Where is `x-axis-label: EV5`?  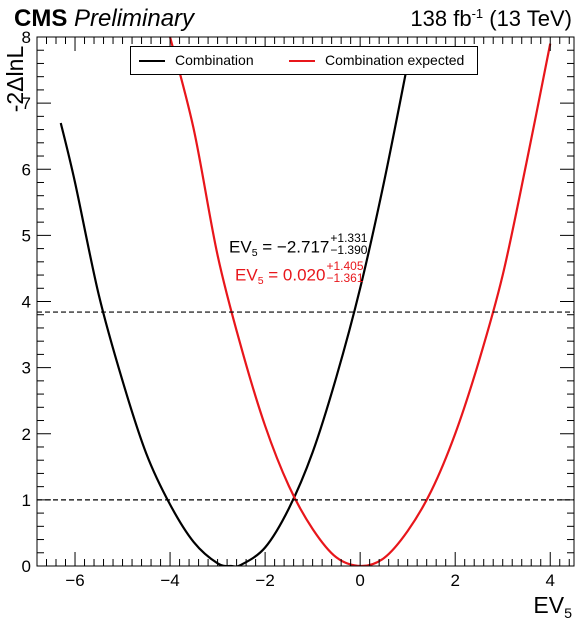 x-axis-label: EV5 is located at coordinates (552, 607).